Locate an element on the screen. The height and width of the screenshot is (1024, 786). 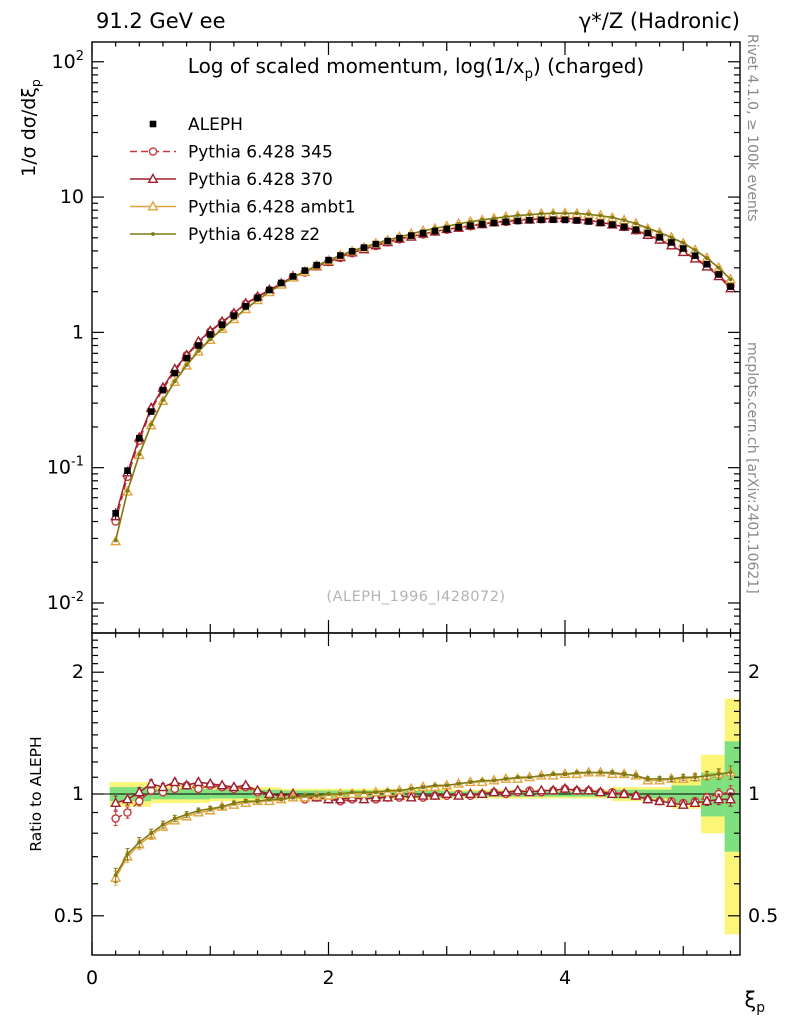
plot-title-subscript: p is located at coordinates (528, 74).